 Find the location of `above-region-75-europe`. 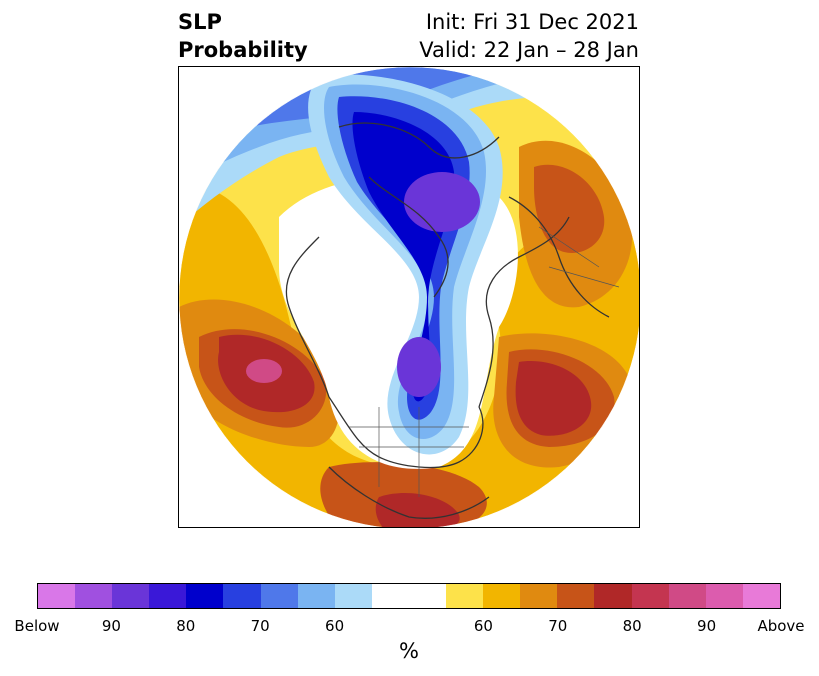

above-region-75-europe is located at coordinates (569, 208).